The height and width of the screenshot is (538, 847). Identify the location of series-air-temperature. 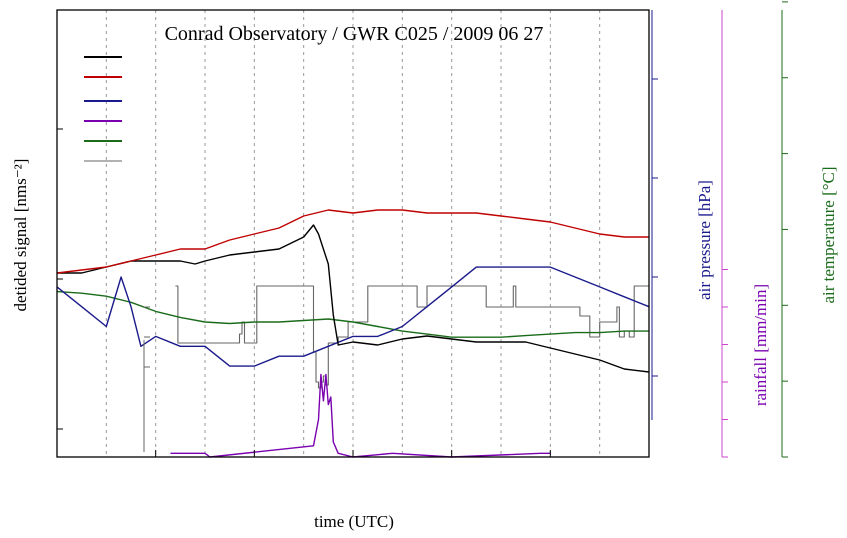
(352, 314).